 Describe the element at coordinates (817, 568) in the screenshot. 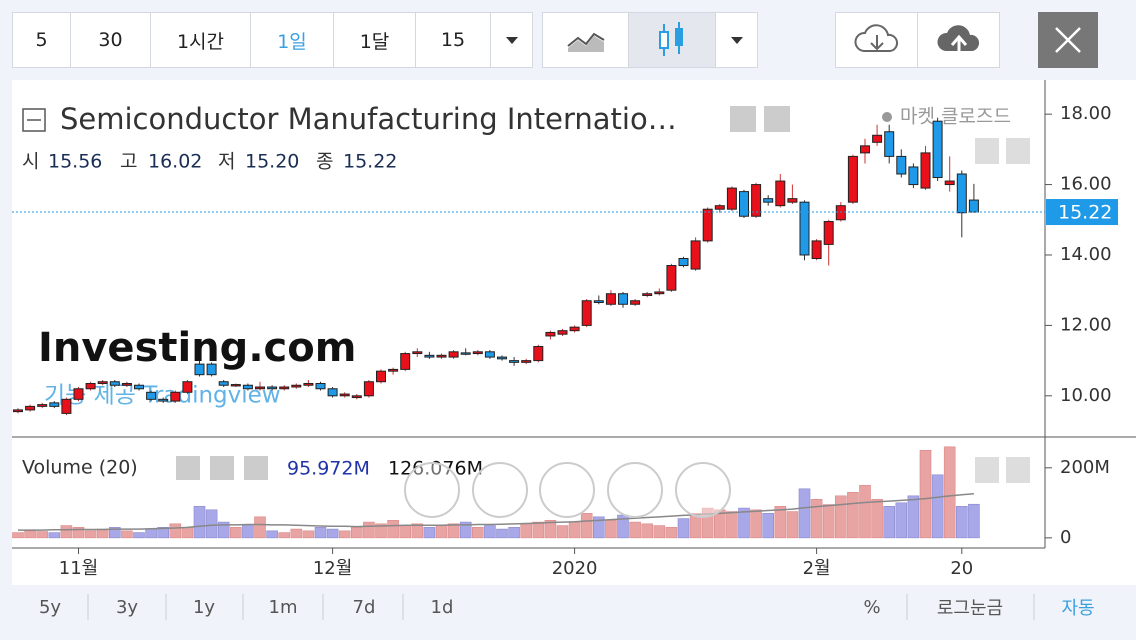

I see `x-tick-label: 2월` at that location.